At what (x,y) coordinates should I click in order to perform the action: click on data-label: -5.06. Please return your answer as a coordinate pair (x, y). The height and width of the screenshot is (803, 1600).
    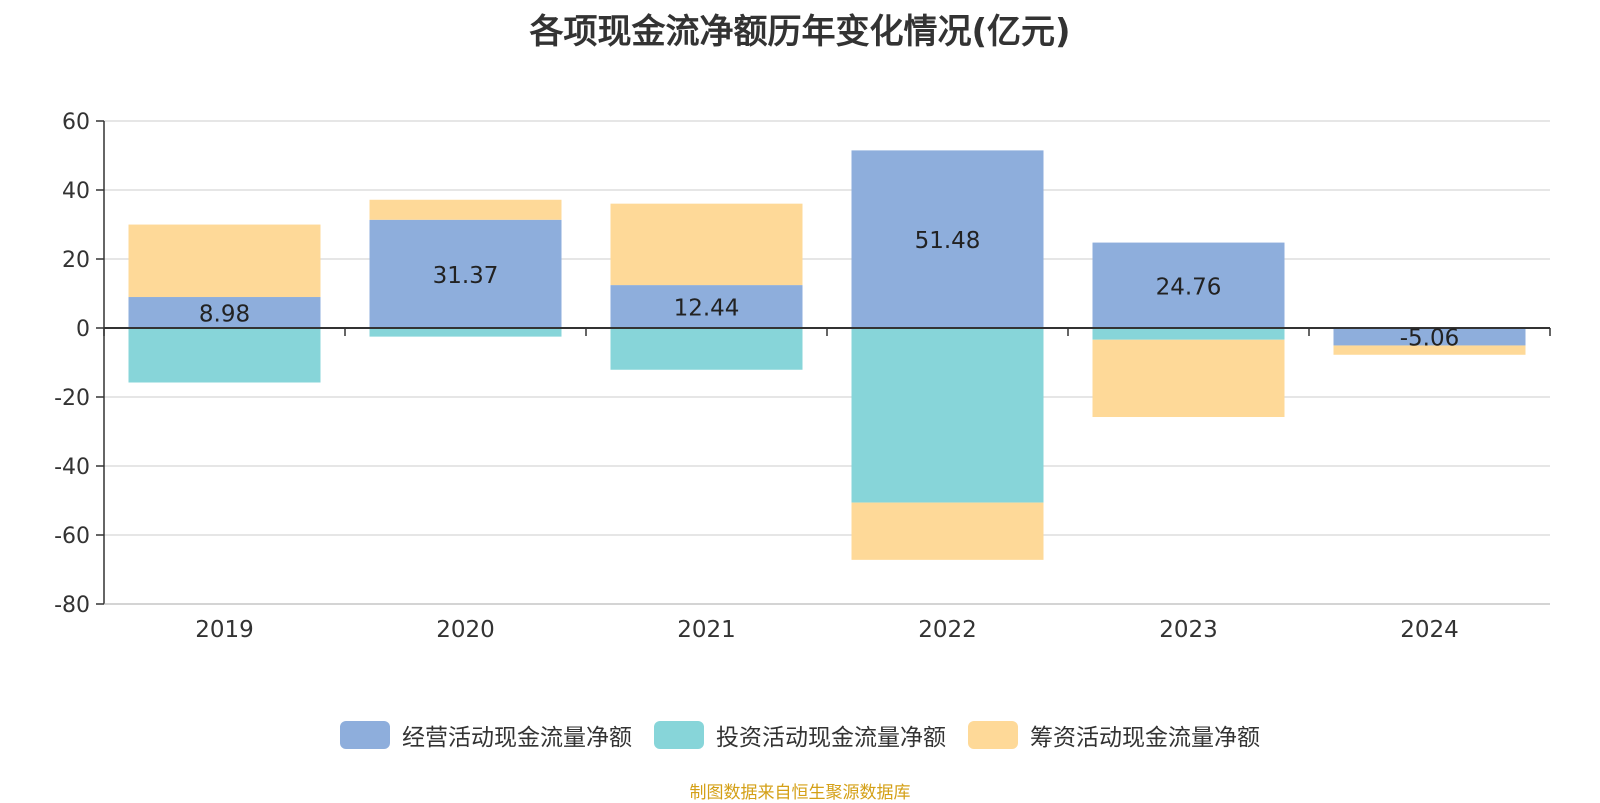
    Looking at the image, I should click on (1430, 339).